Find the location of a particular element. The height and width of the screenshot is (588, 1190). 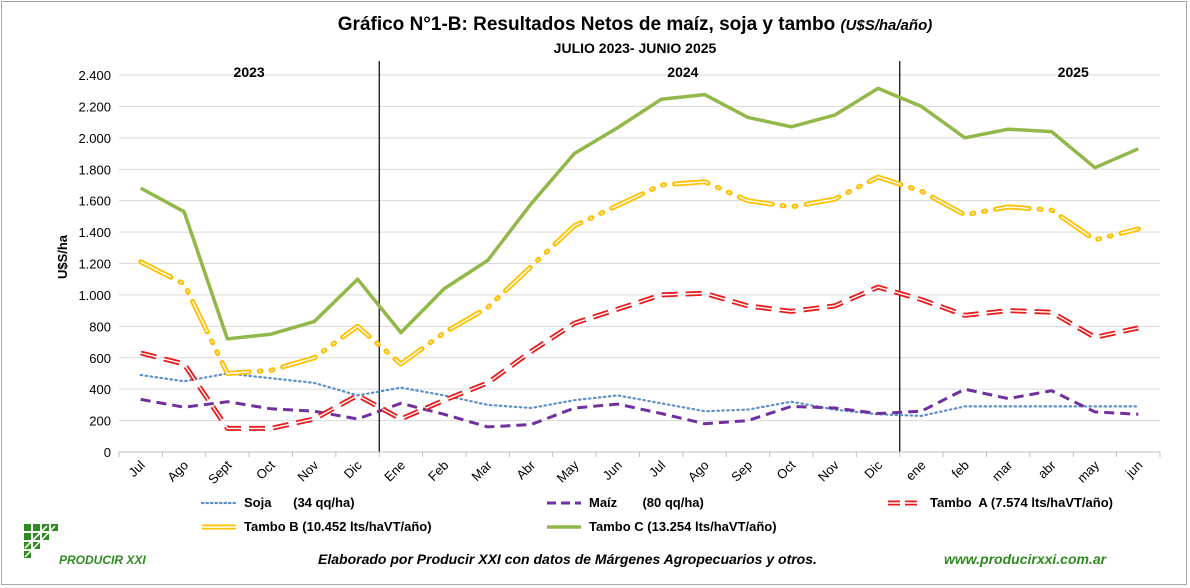

legend-item-maiz: Maíz (80 qq/ha) is located at coordinates (624, 502).